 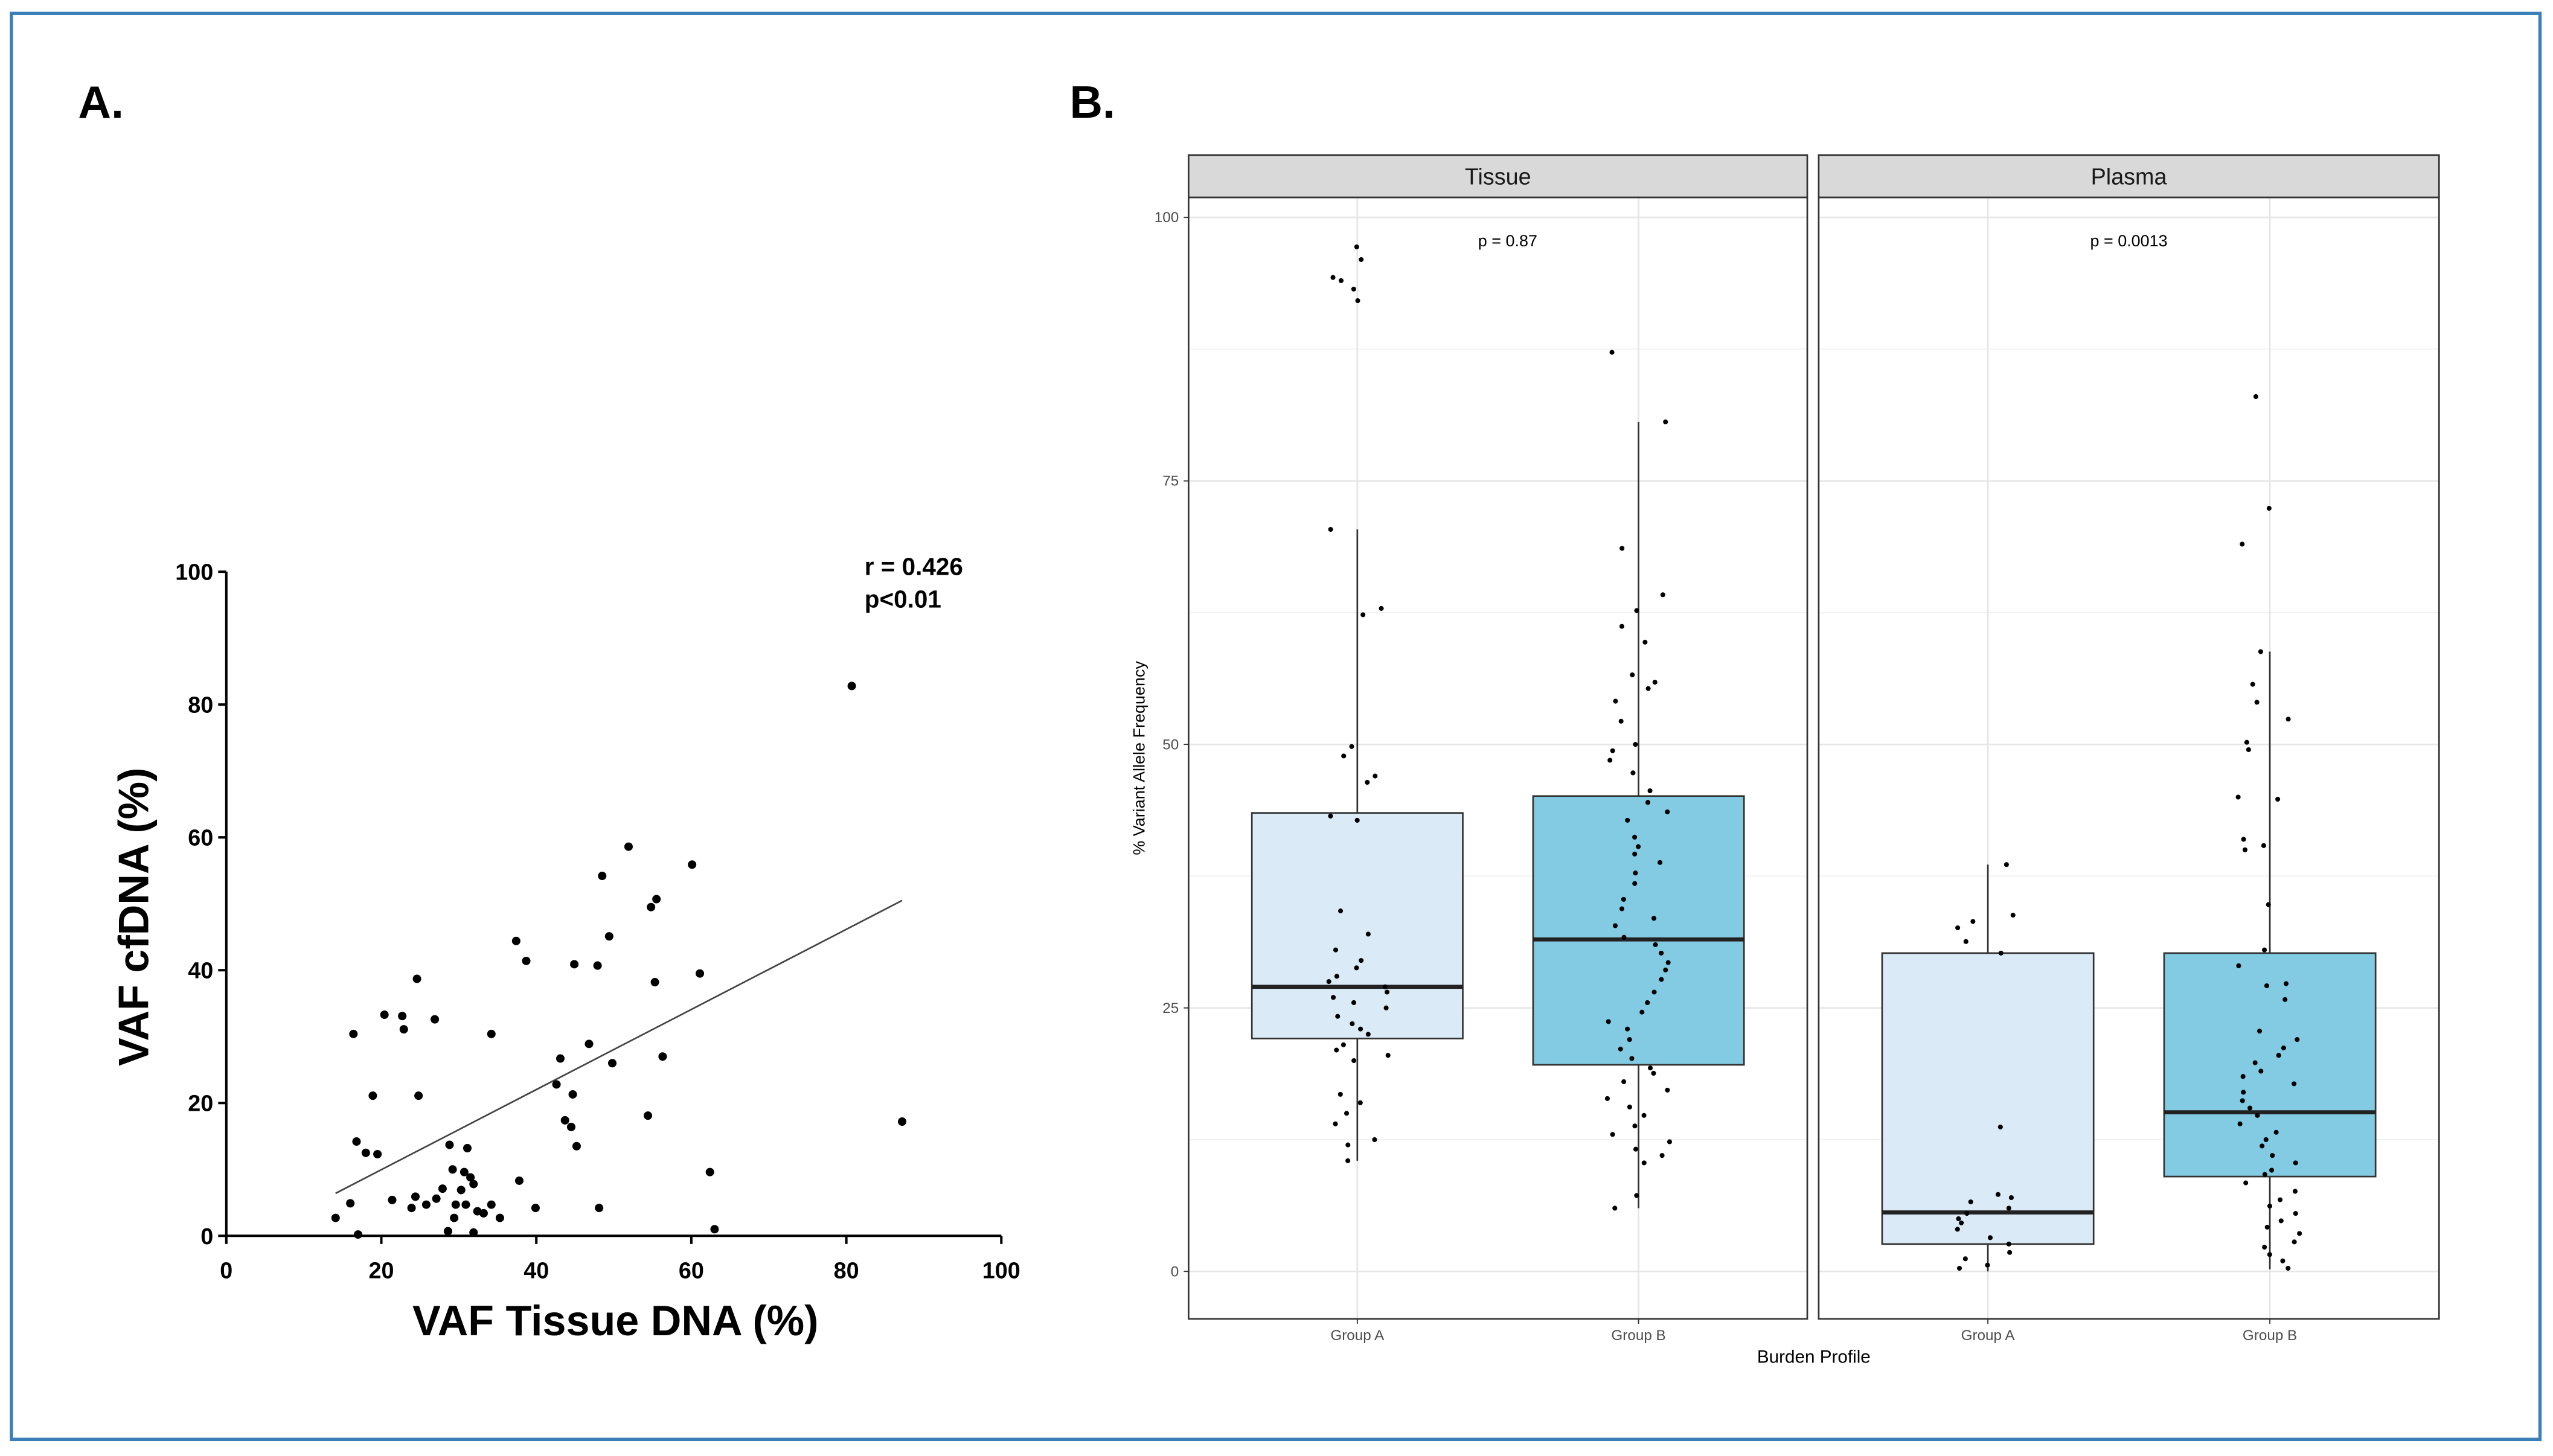 I want to click on y-tick-label: 25, so click(x=1170, y=1009).